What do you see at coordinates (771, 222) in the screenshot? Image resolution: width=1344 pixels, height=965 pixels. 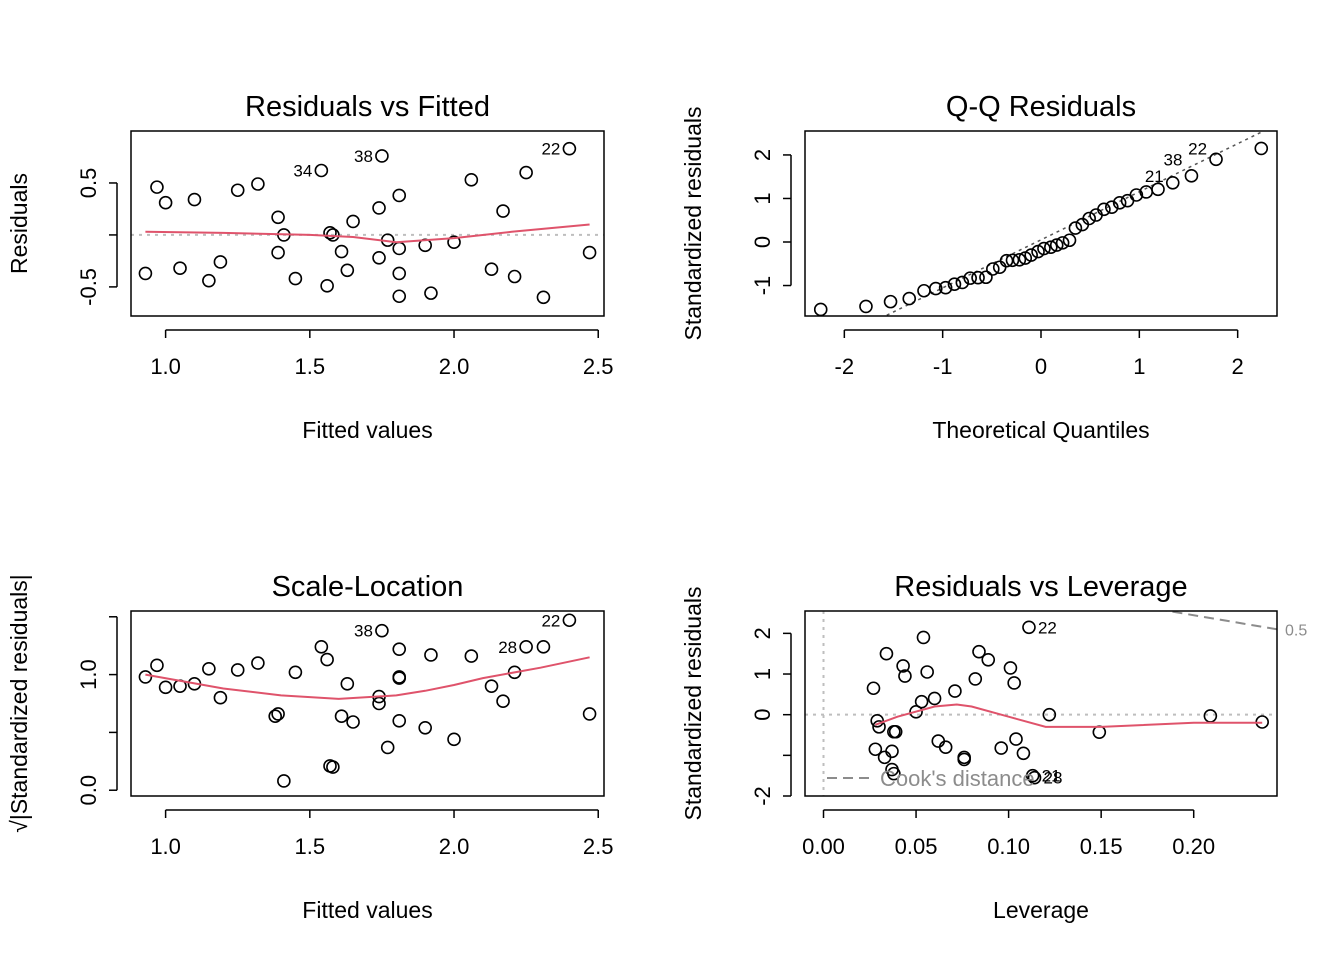 I see `y-axis: -1 0 1 2` at bounding box center [771, 222].